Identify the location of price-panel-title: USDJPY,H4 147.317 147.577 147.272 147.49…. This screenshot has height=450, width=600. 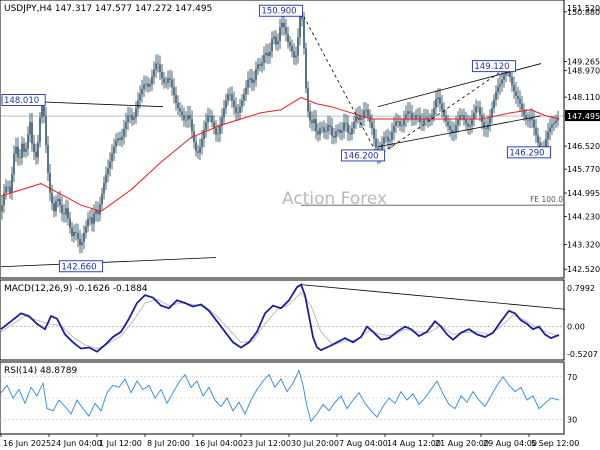
(108, 9).